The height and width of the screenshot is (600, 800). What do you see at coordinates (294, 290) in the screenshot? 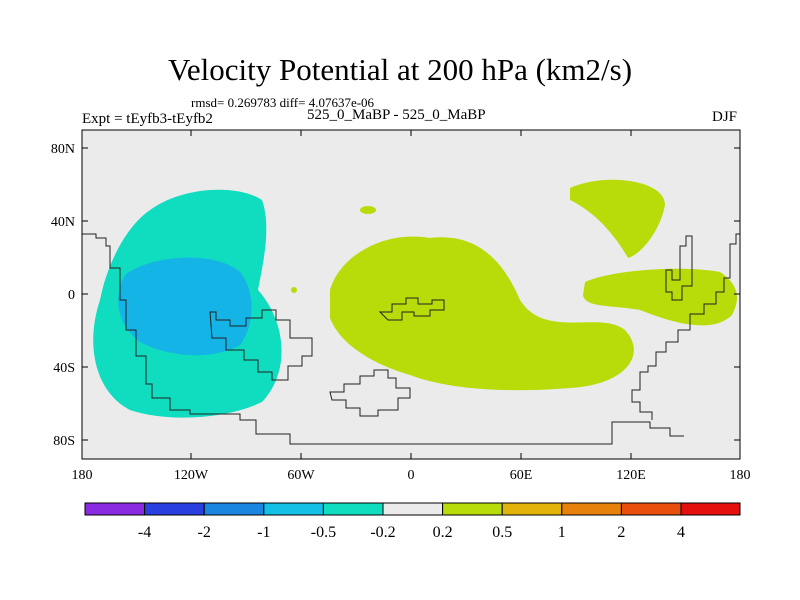
I see `contour-positive-dot` at bounding box center [294, 290].